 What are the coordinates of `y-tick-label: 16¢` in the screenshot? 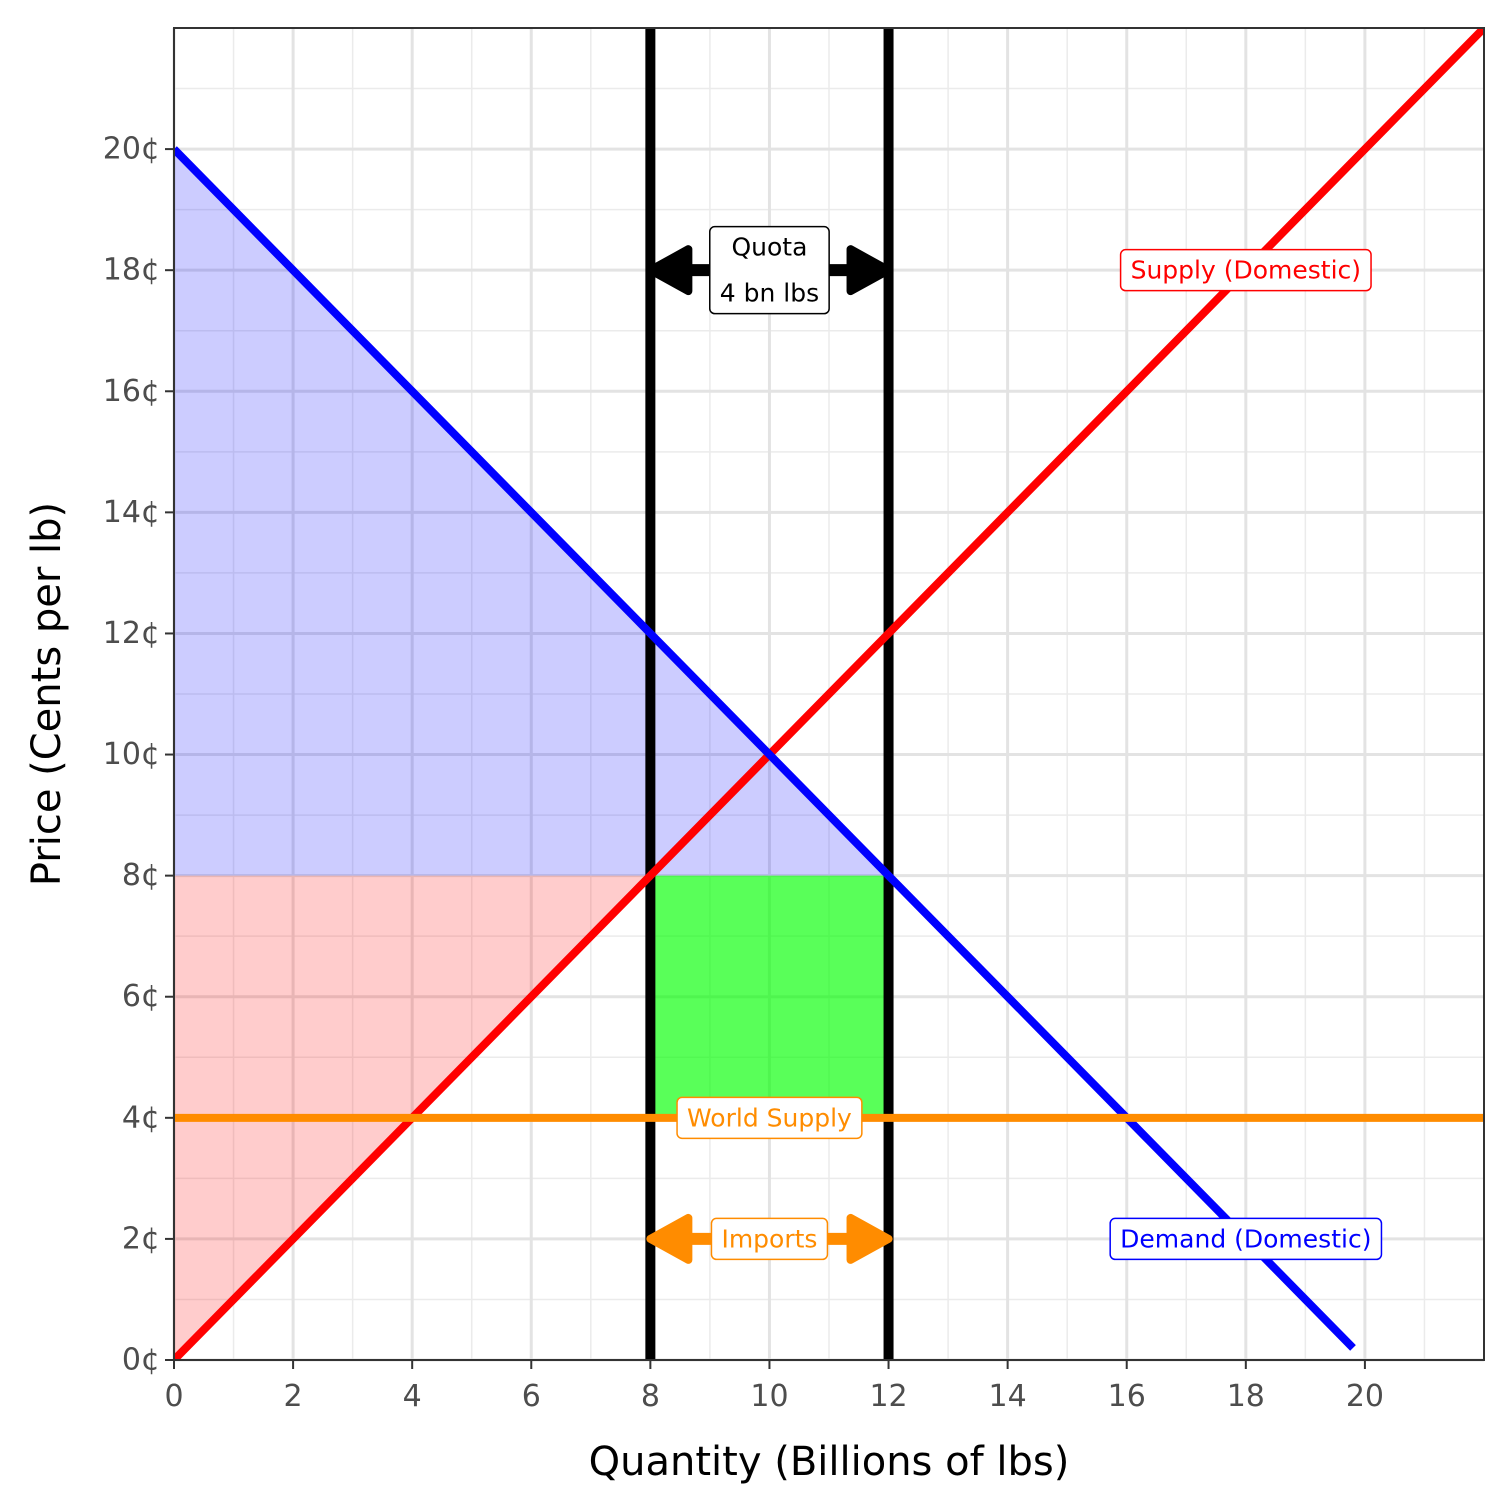 It's located at (131, 391).